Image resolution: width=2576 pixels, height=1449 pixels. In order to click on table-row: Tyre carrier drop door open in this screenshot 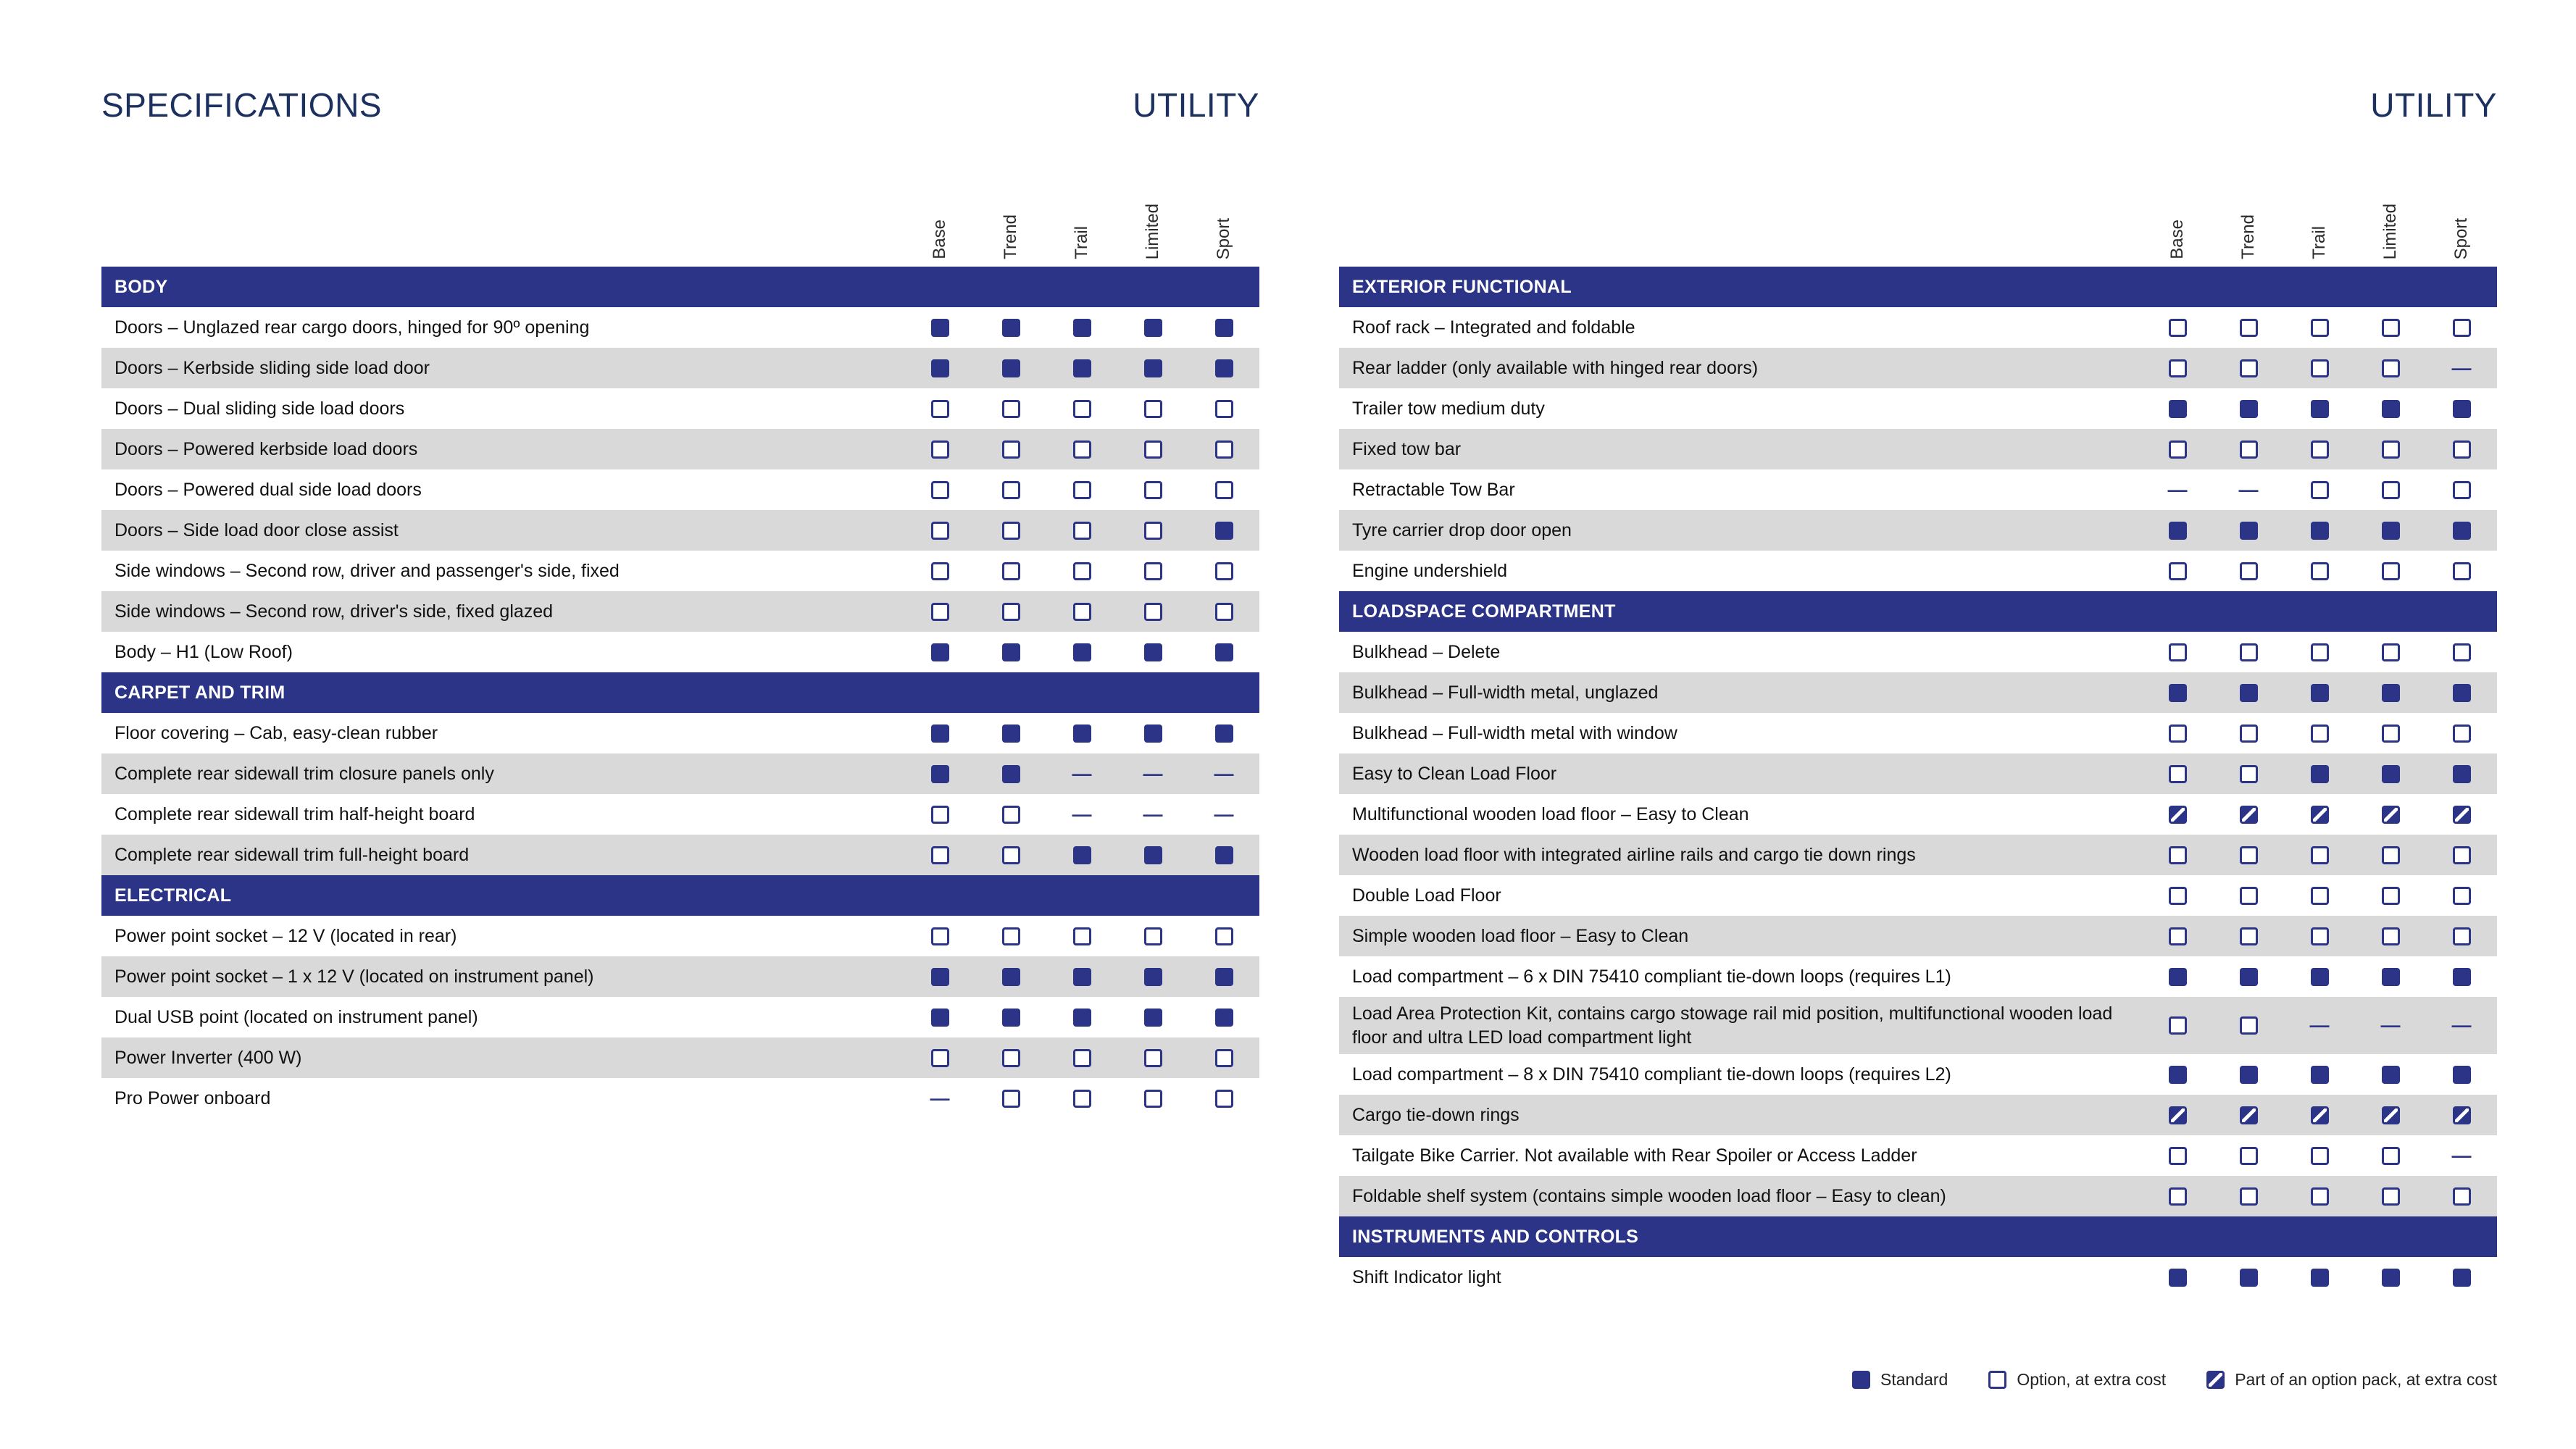, I will do `click(1918, 530)`.